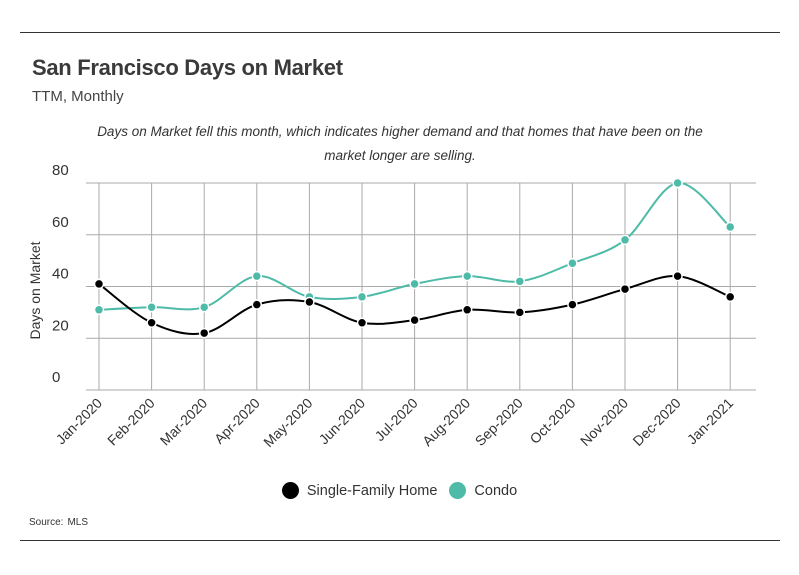  I want to click on source-note: Source: MLS, so click(58, 522).